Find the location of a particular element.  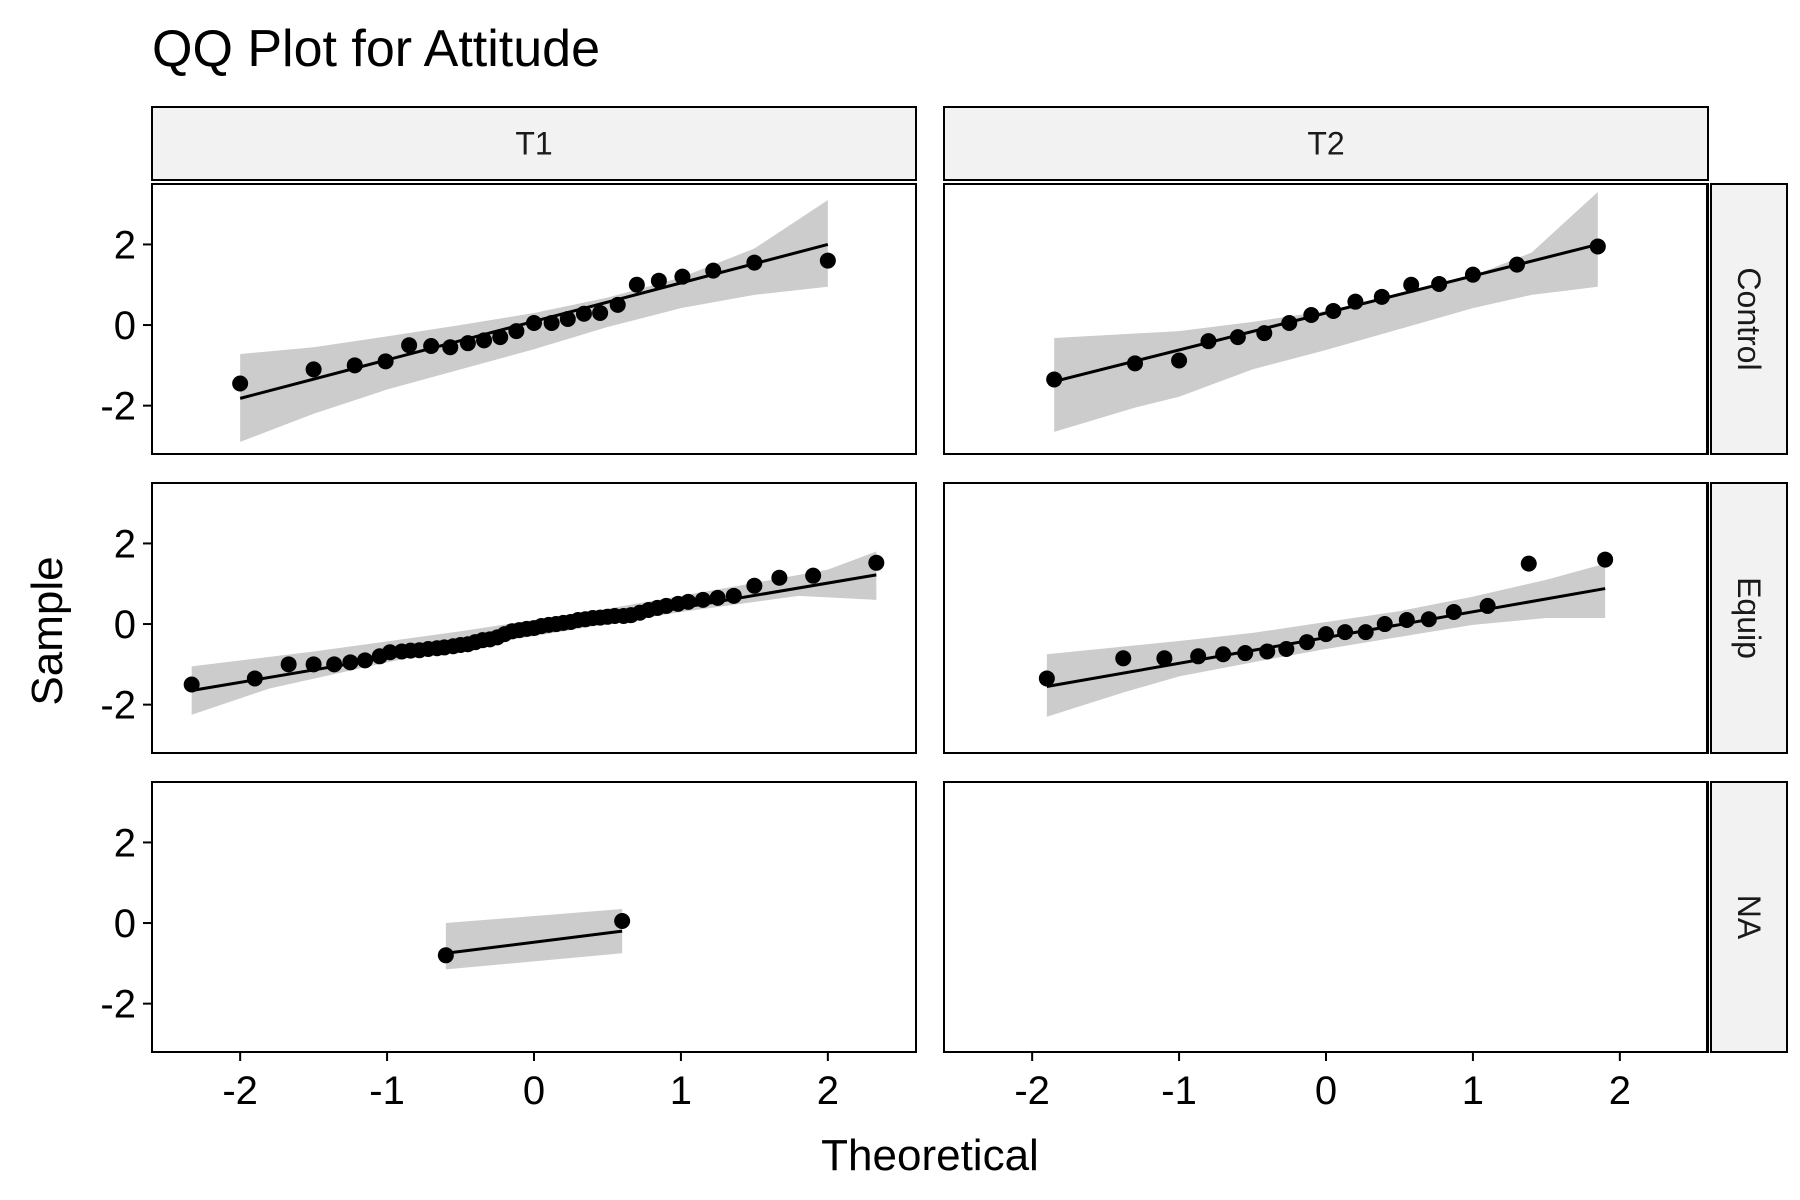

strip-label-t1: T1 is located at coordinates (533, 144).